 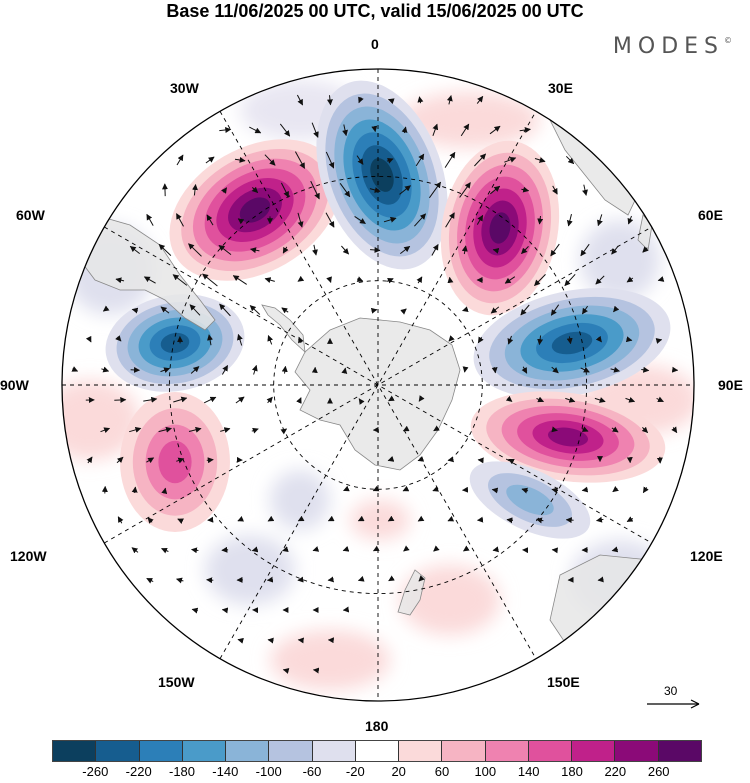 I want to click on colorbar-tick-label: -260, so click(x=95, y=771).